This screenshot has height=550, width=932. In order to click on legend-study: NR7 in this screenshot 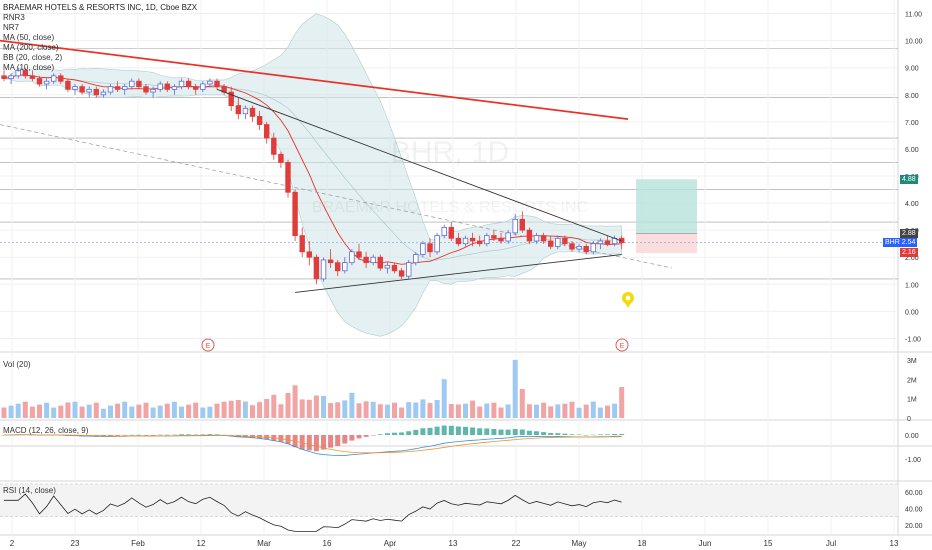, I will do `click(11, 27)`.